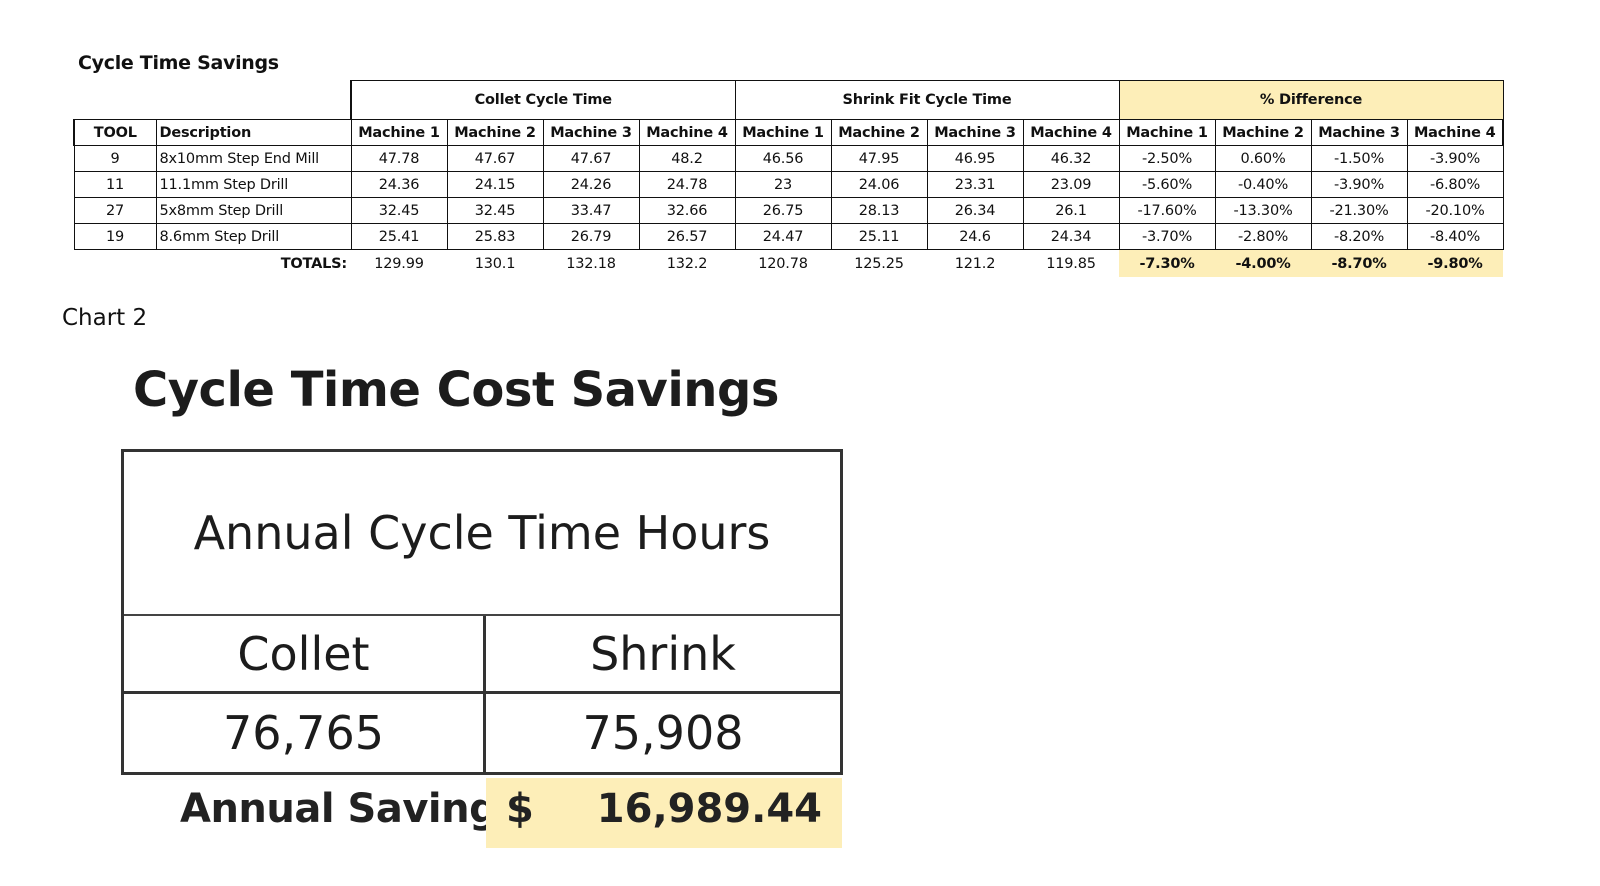  I want to click on collet-cell: 24.15, so click(495, 184).